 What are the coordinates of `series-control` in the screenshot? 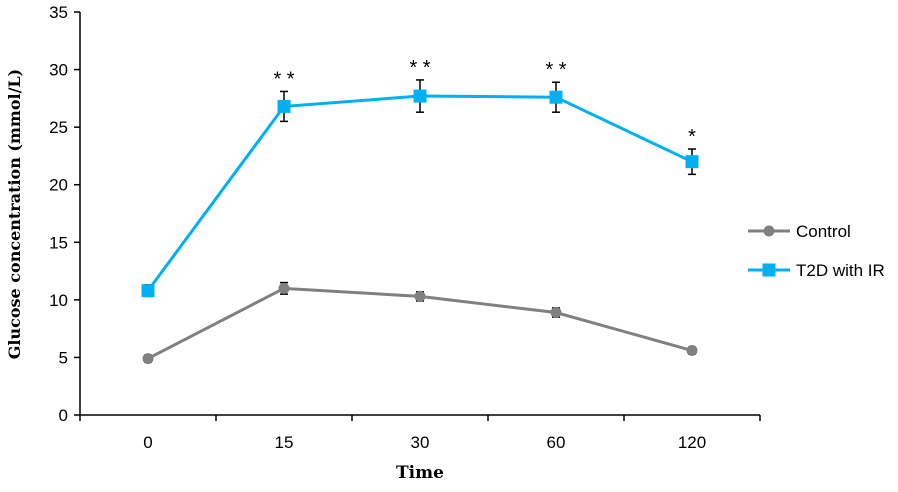 It's located at (420, 323).